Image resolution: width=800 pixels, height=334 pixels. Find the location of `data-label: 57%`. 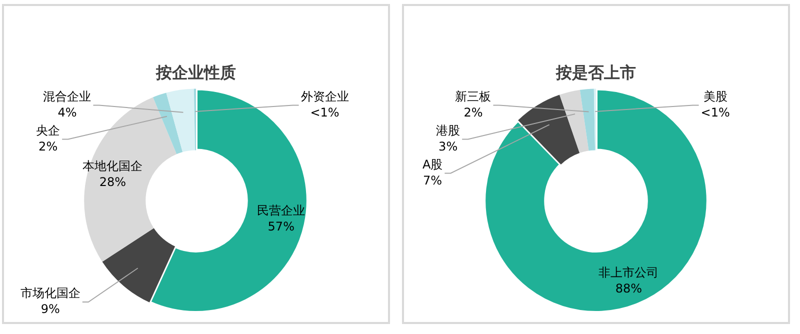

data-label: 57% is located at coordinates (281, 226).